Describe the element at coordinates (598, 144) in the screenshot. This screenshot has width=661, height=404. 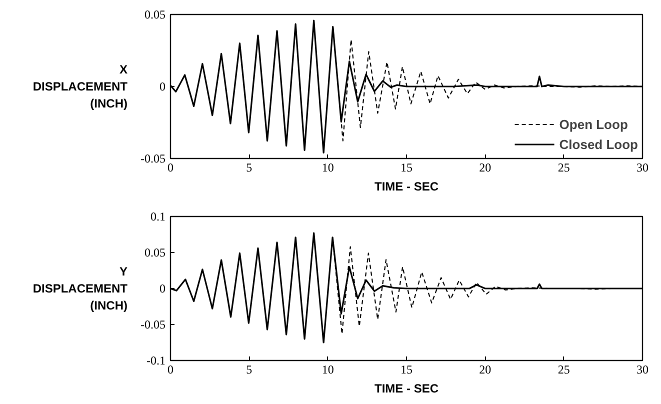
I see `legend-label: Closed Loop` at that location.